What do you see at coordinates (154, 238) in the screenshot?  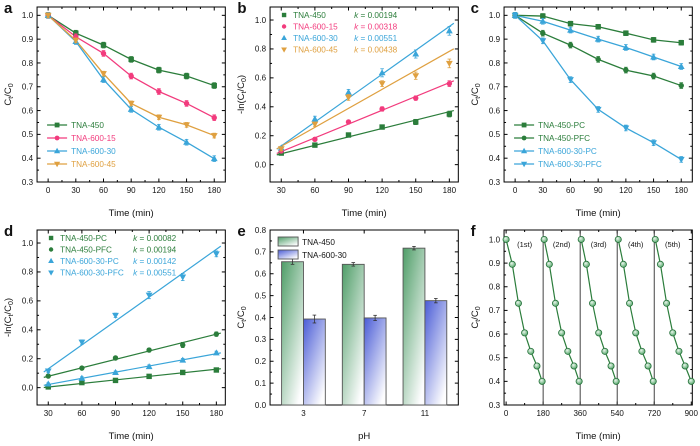 I see `svg-text: k = 0.00082` at bounding box center [154, 238].